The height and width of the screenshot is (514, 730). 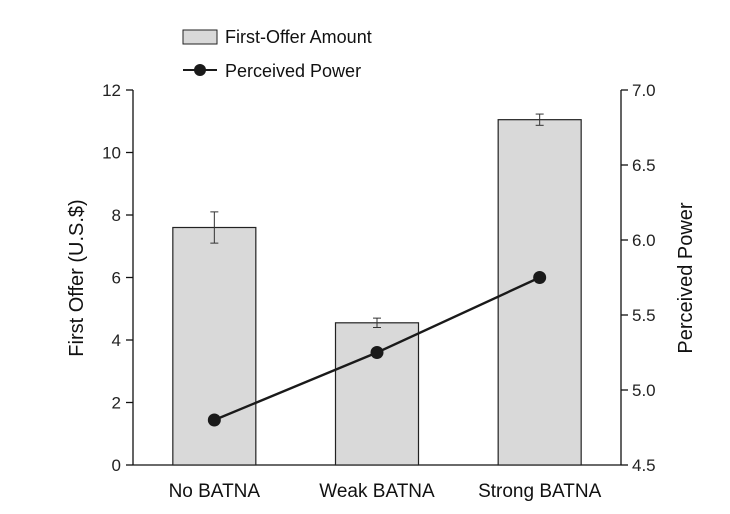 What do you see at coordinates (77, 277) in the screenshot?
I see `y-axis-title: First Offer (U.S.$)` at bounding box center [77, 277].